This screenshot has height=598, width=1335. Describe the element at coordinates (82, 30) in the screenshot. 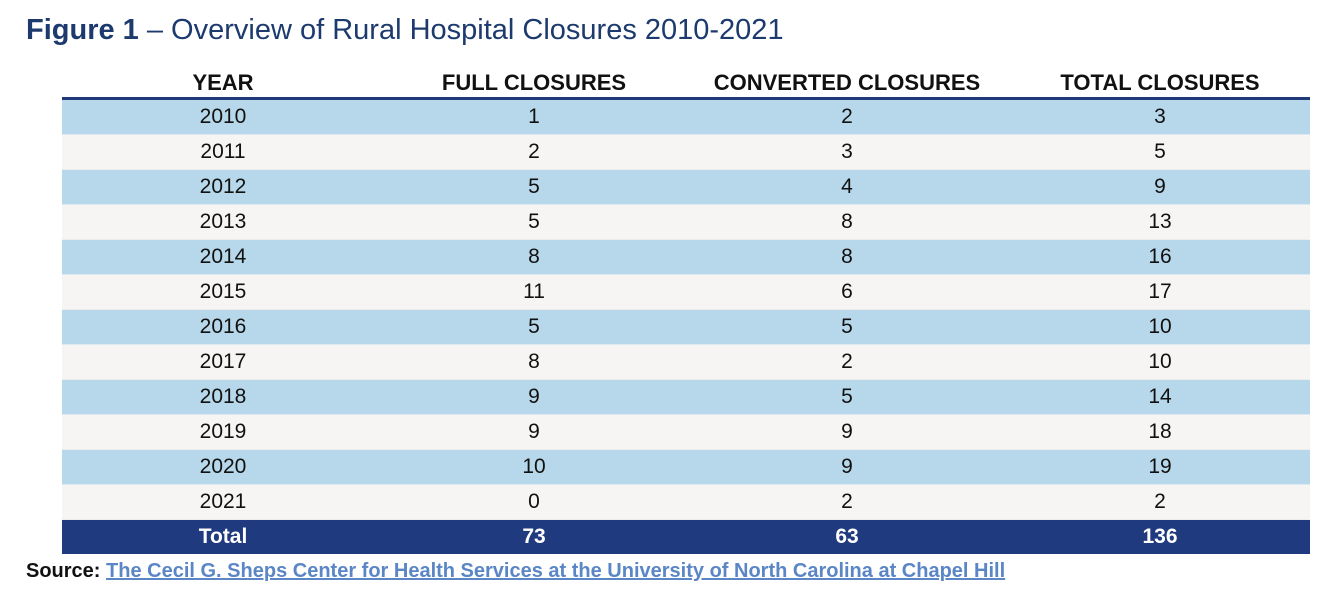

I see `figure-label: Figure 1` at that location.